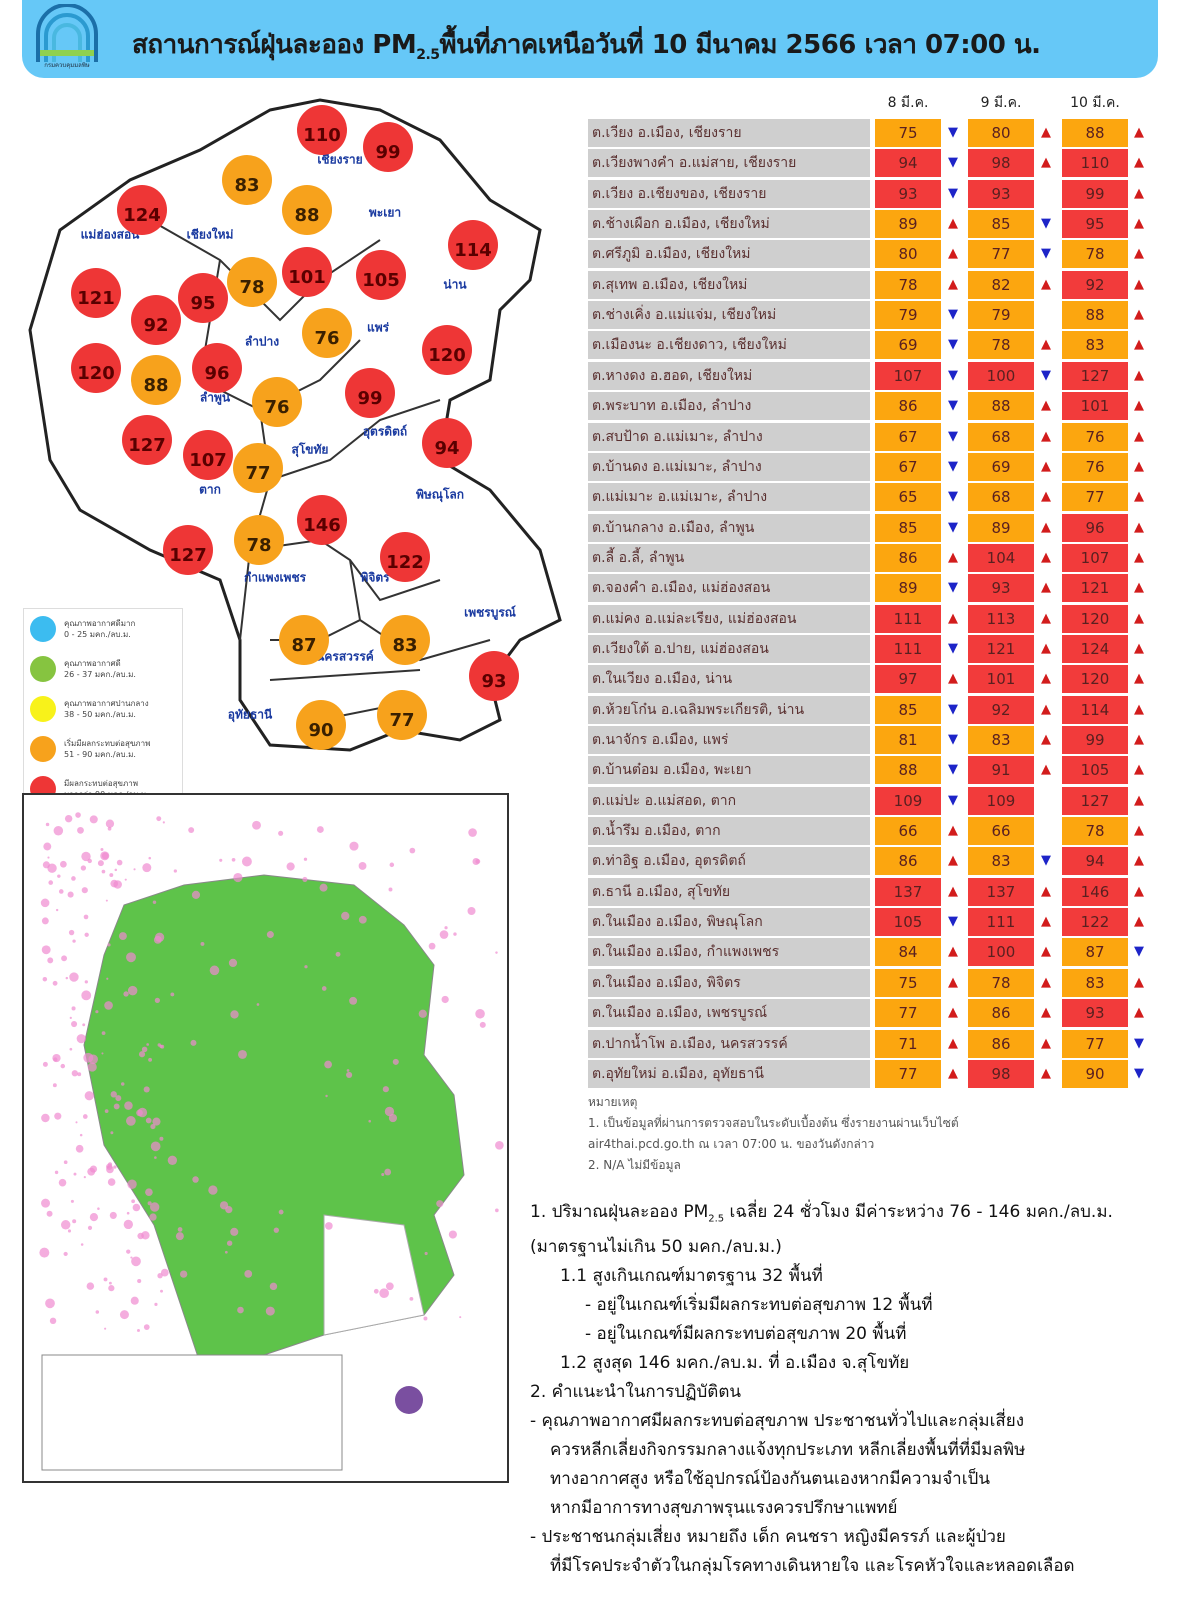 The width and height of the screenshot is (1200, 1598). I want to click on station-bubble: 76, so click(277, 402).